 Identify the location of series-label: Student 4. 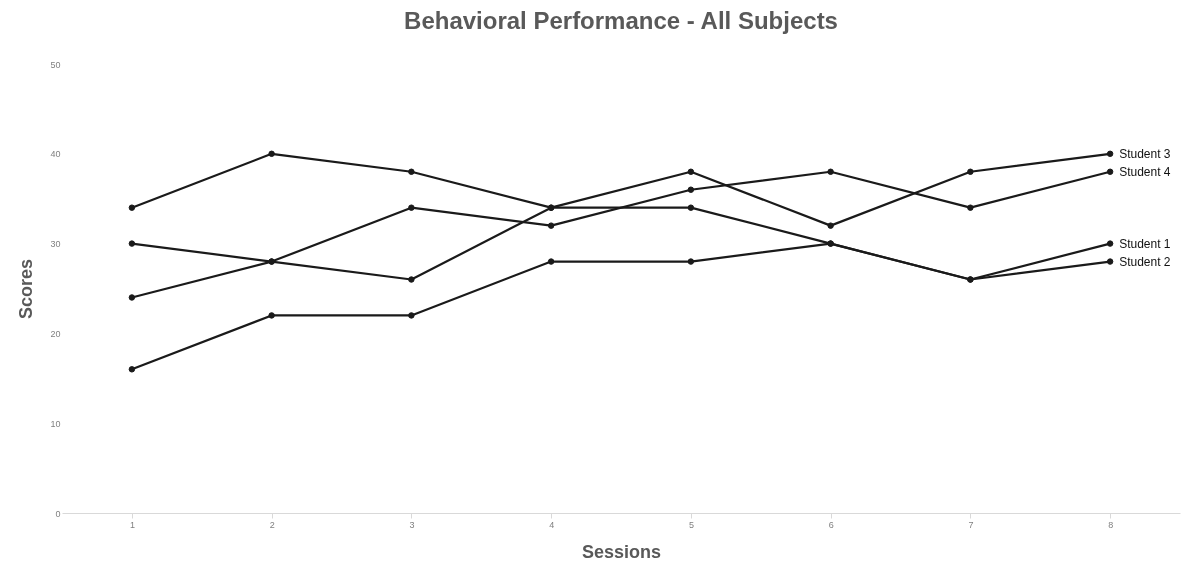
(1145, 171).